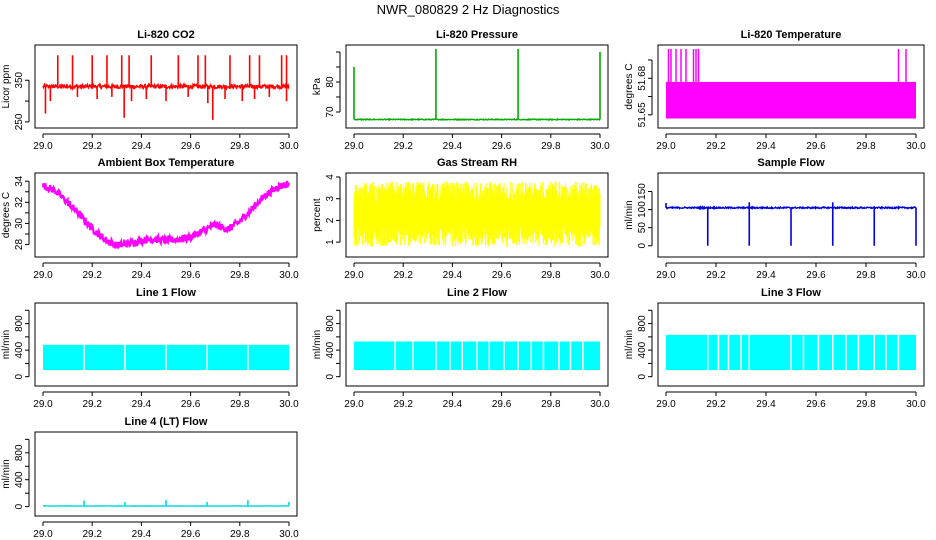 The height and width of the screenshot is (540, 936). I want to click on panel-title: Line 3 Flow, so click(791, 293).